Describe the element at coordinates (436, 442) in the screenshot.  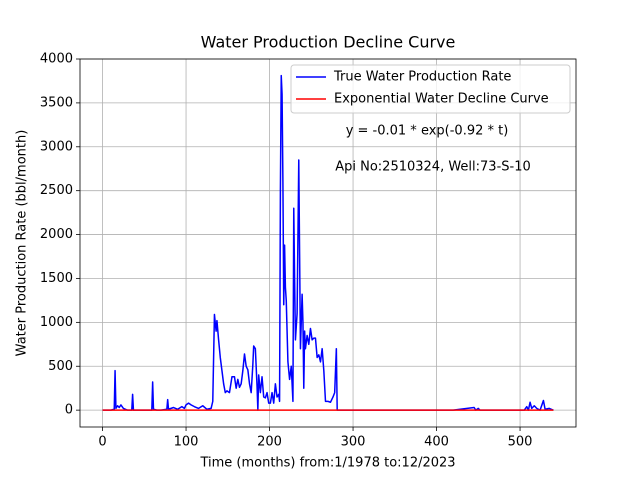
I see `x-tick-label: 400` at that location.